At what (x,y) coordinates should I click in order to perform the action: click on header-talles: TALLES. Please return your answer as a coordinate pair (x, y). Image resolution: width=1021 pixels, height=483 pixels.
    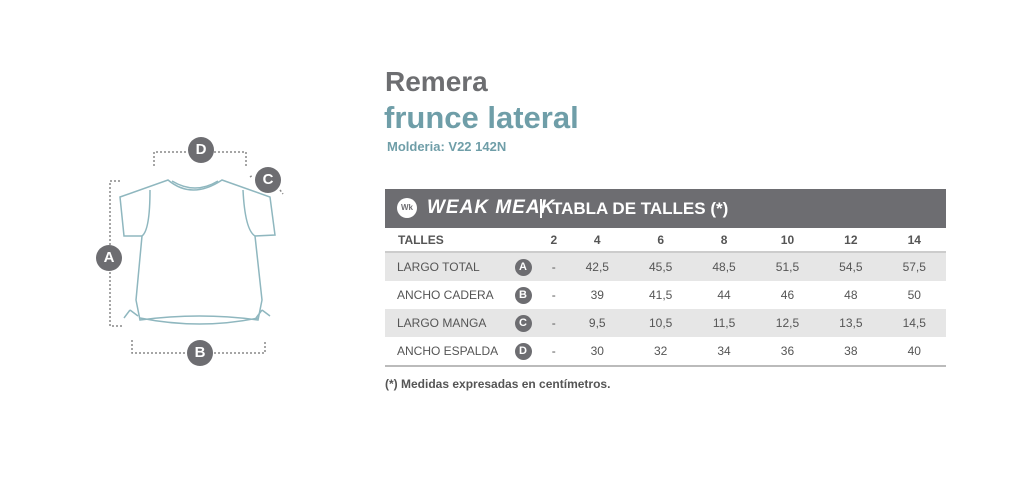
    Looking at the image, I should click on (444, 241).